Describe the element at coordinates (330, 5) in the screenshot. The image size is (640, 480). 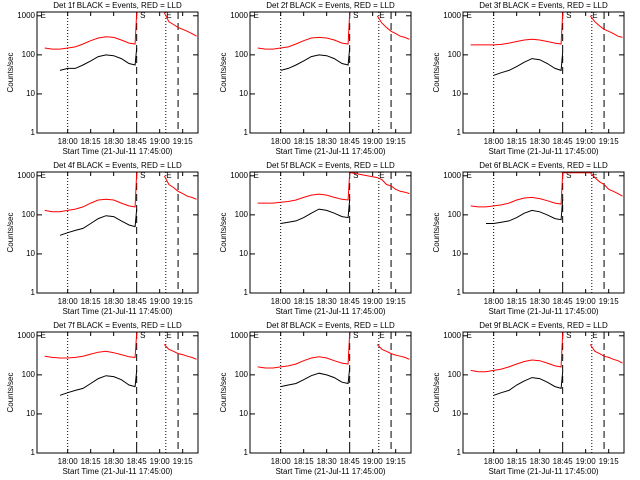
I see `panel-title: Det 2f BLACK = Events, RED = LLD` at that location.